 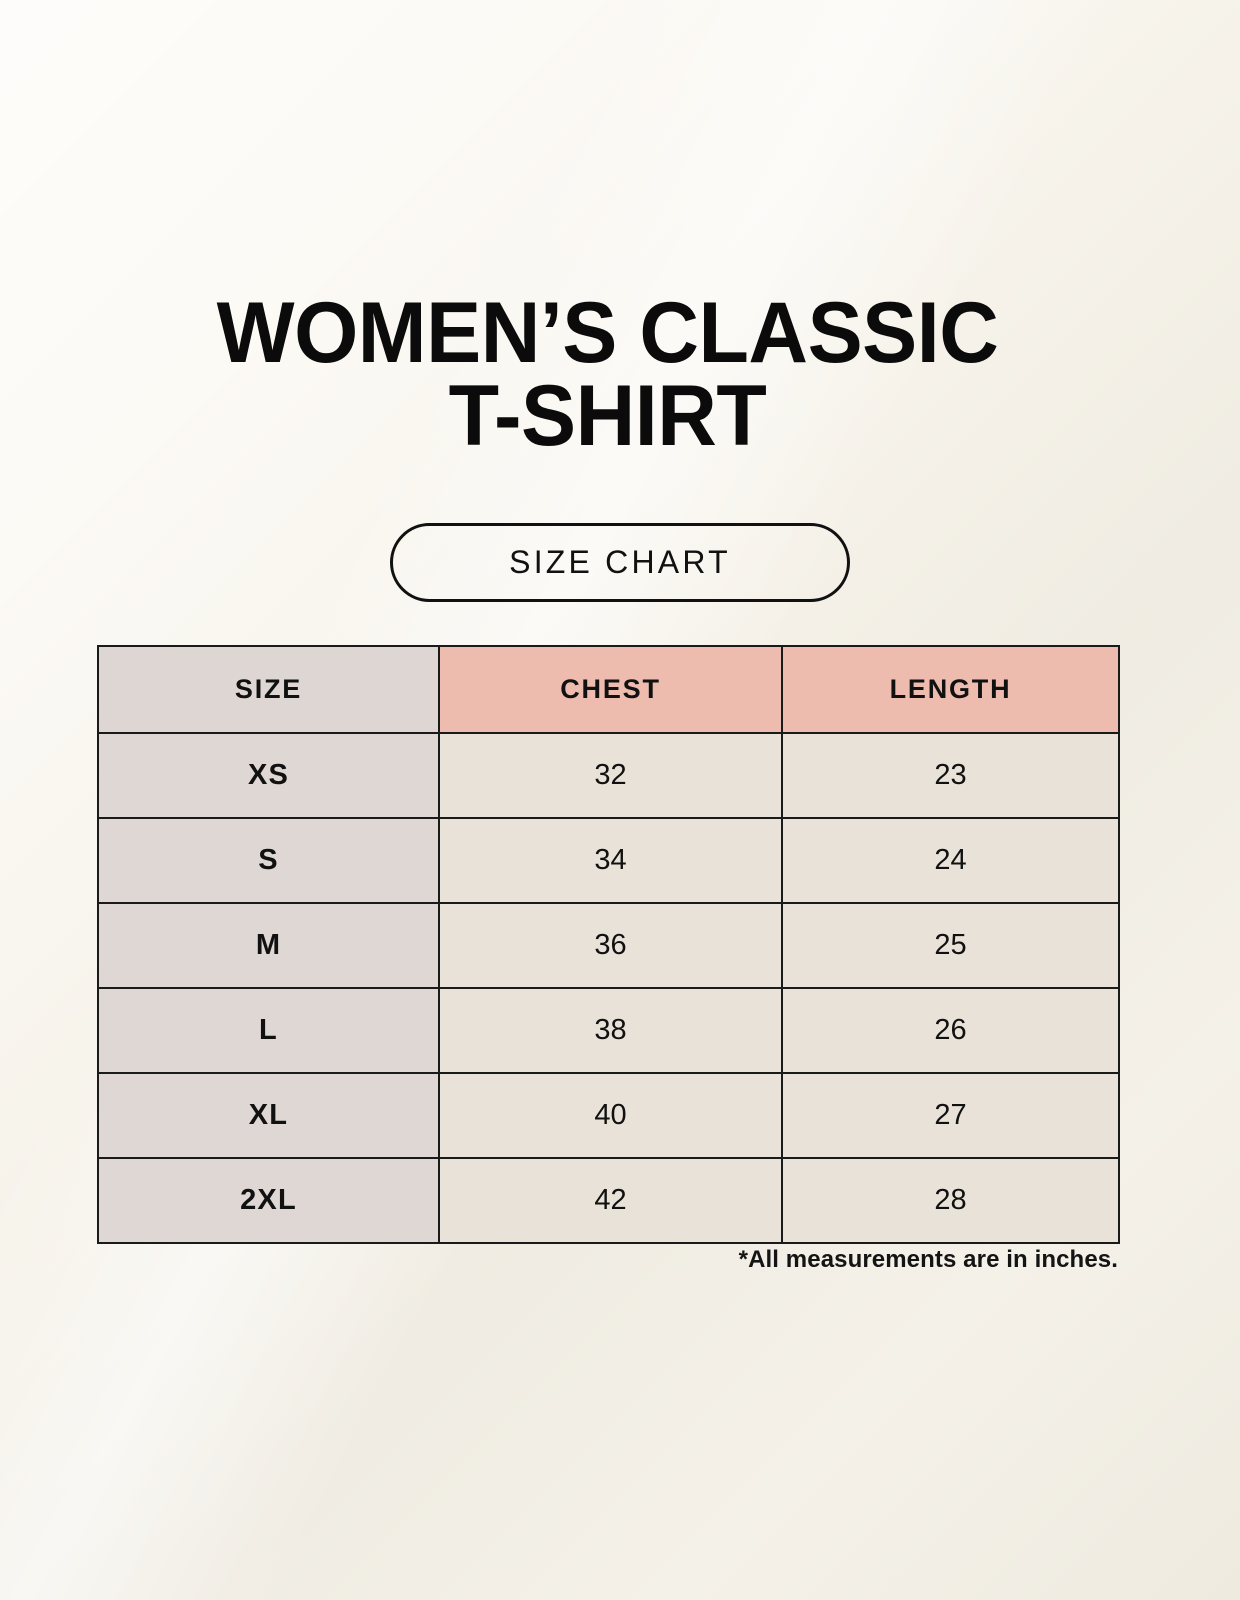 I want to click on cell-length: 28, so click(x=950, y=1200).